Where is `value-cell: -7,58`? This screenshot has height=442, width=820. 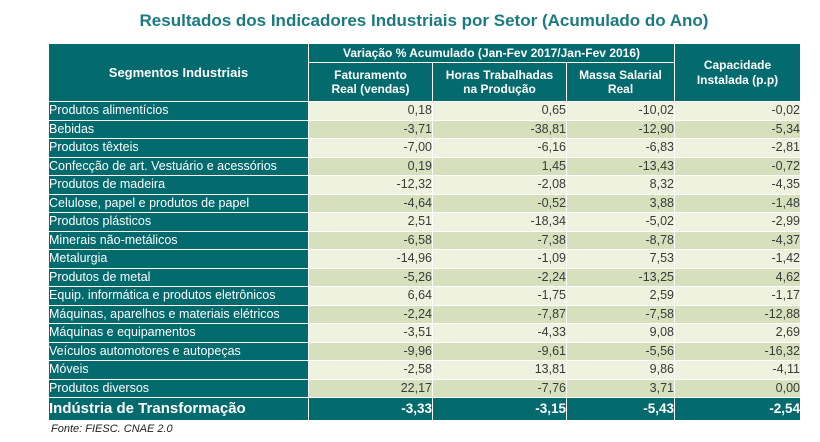 value-cell: -7,58 is located at coordinates (620, 314).